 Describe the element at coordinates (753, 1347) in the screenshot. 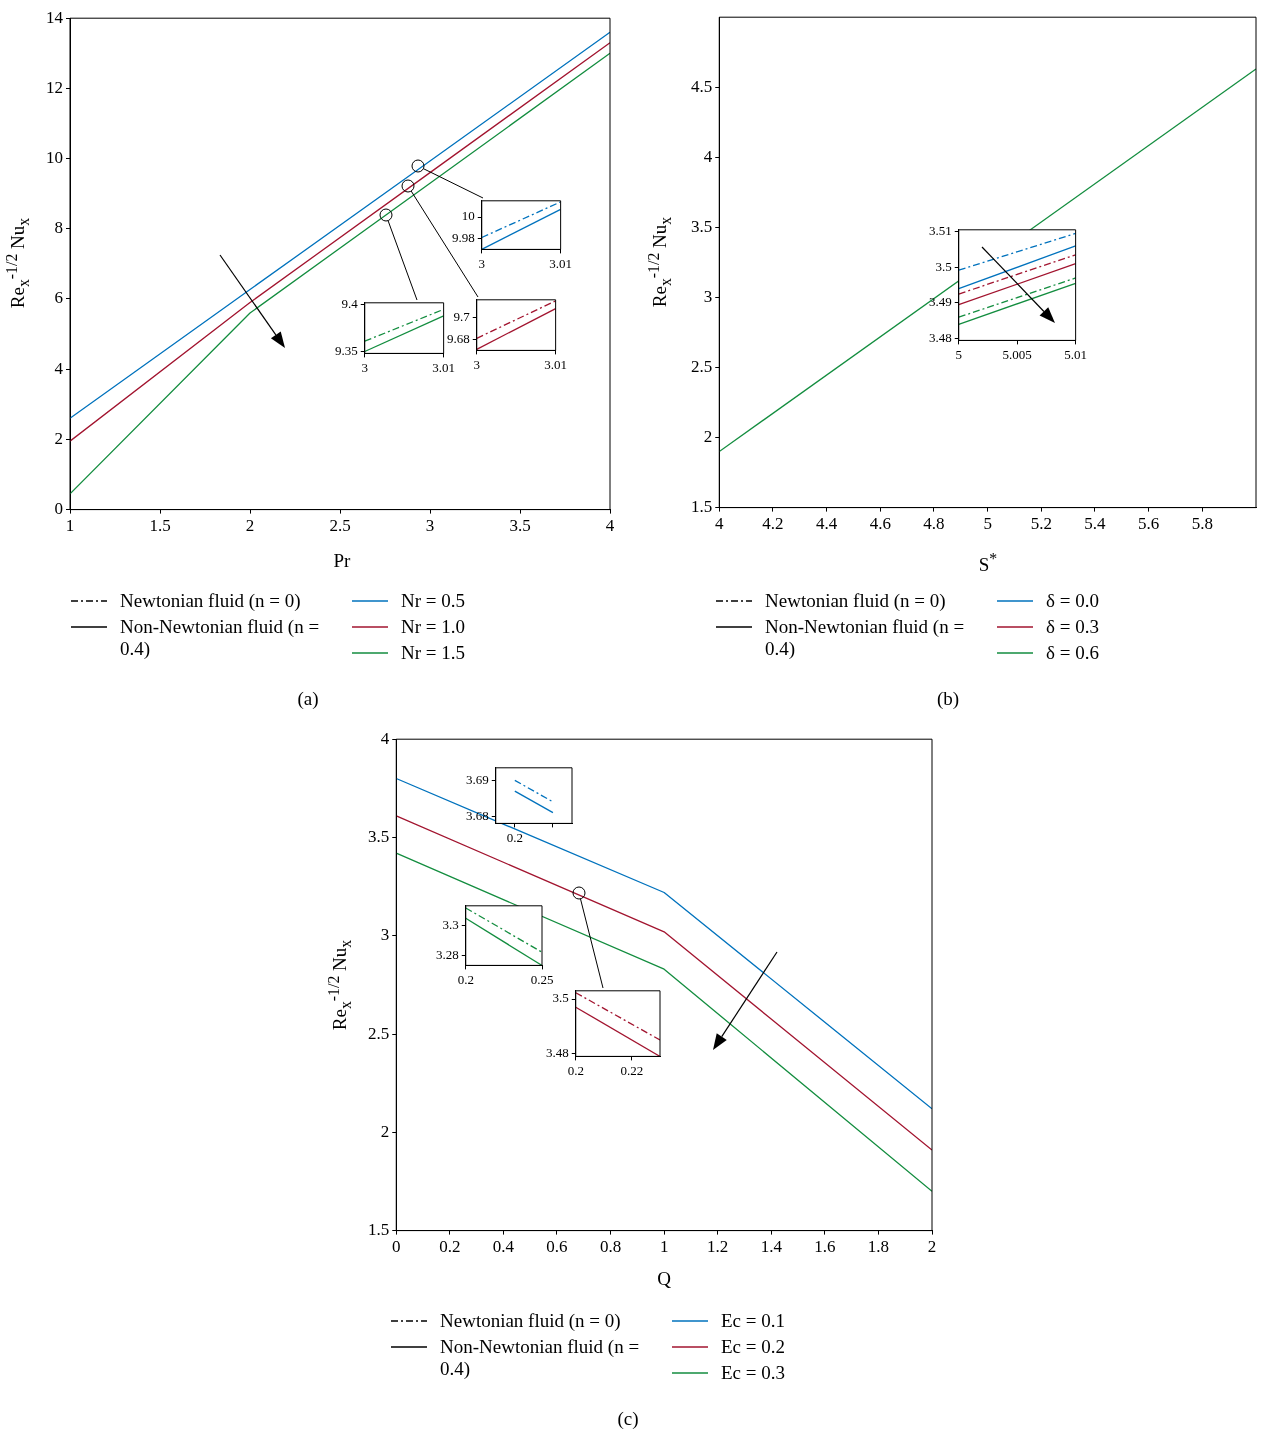

I see `legend-label: Ec = 0.2` at that location.